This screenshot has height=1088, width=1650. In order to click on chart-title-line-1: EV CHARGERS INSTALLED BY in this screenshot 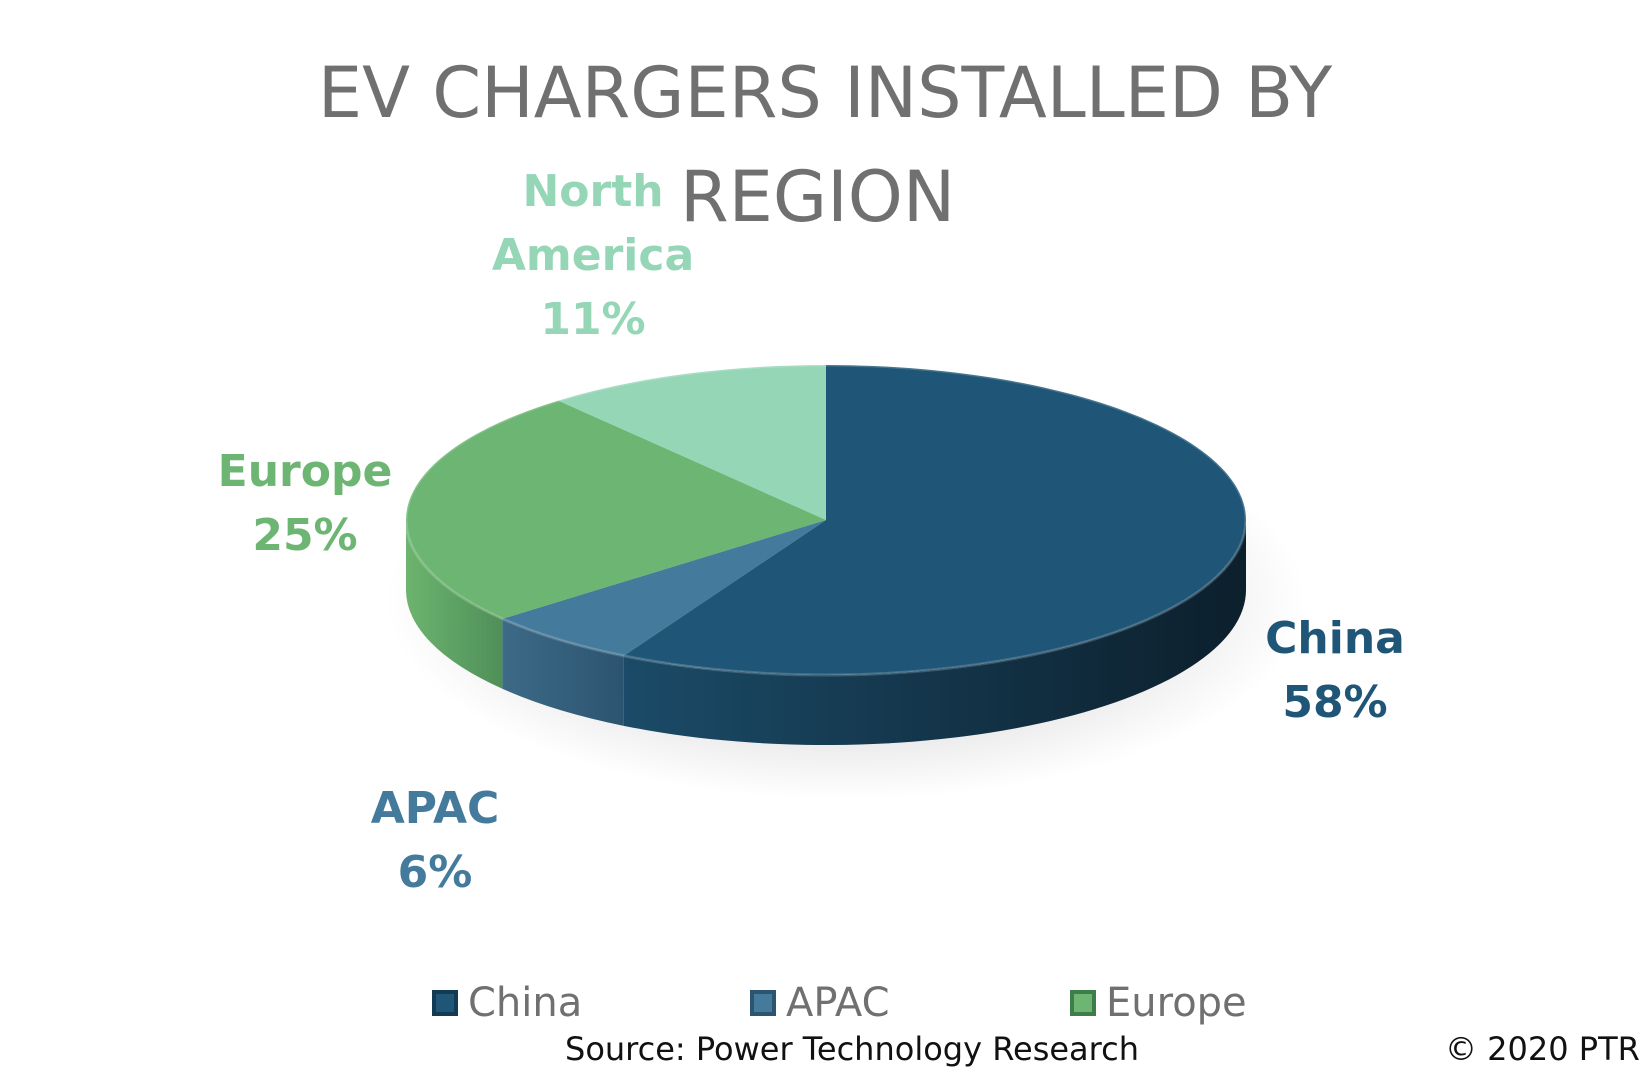, I will do `click(825, 93)`.